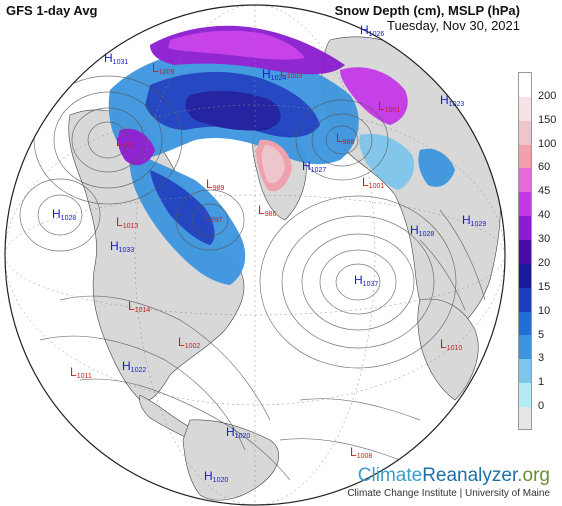 This screenshot has width=562, height=506. Describe the element at coordinates (139, 306) in the screenshot. I see `low-pressure-label: L1014` at that location.